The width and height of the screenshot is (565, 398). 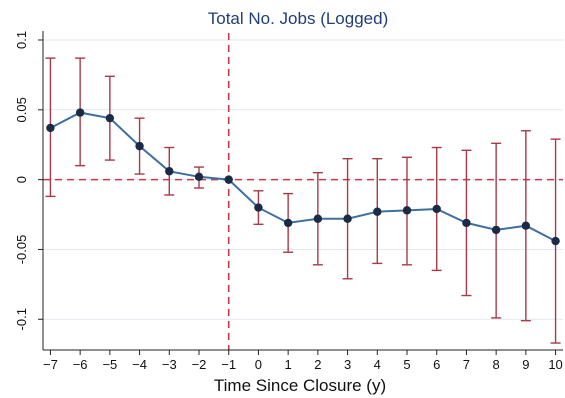 I want to click on y-tick-label: 0.05, so click(x=21, y=109).